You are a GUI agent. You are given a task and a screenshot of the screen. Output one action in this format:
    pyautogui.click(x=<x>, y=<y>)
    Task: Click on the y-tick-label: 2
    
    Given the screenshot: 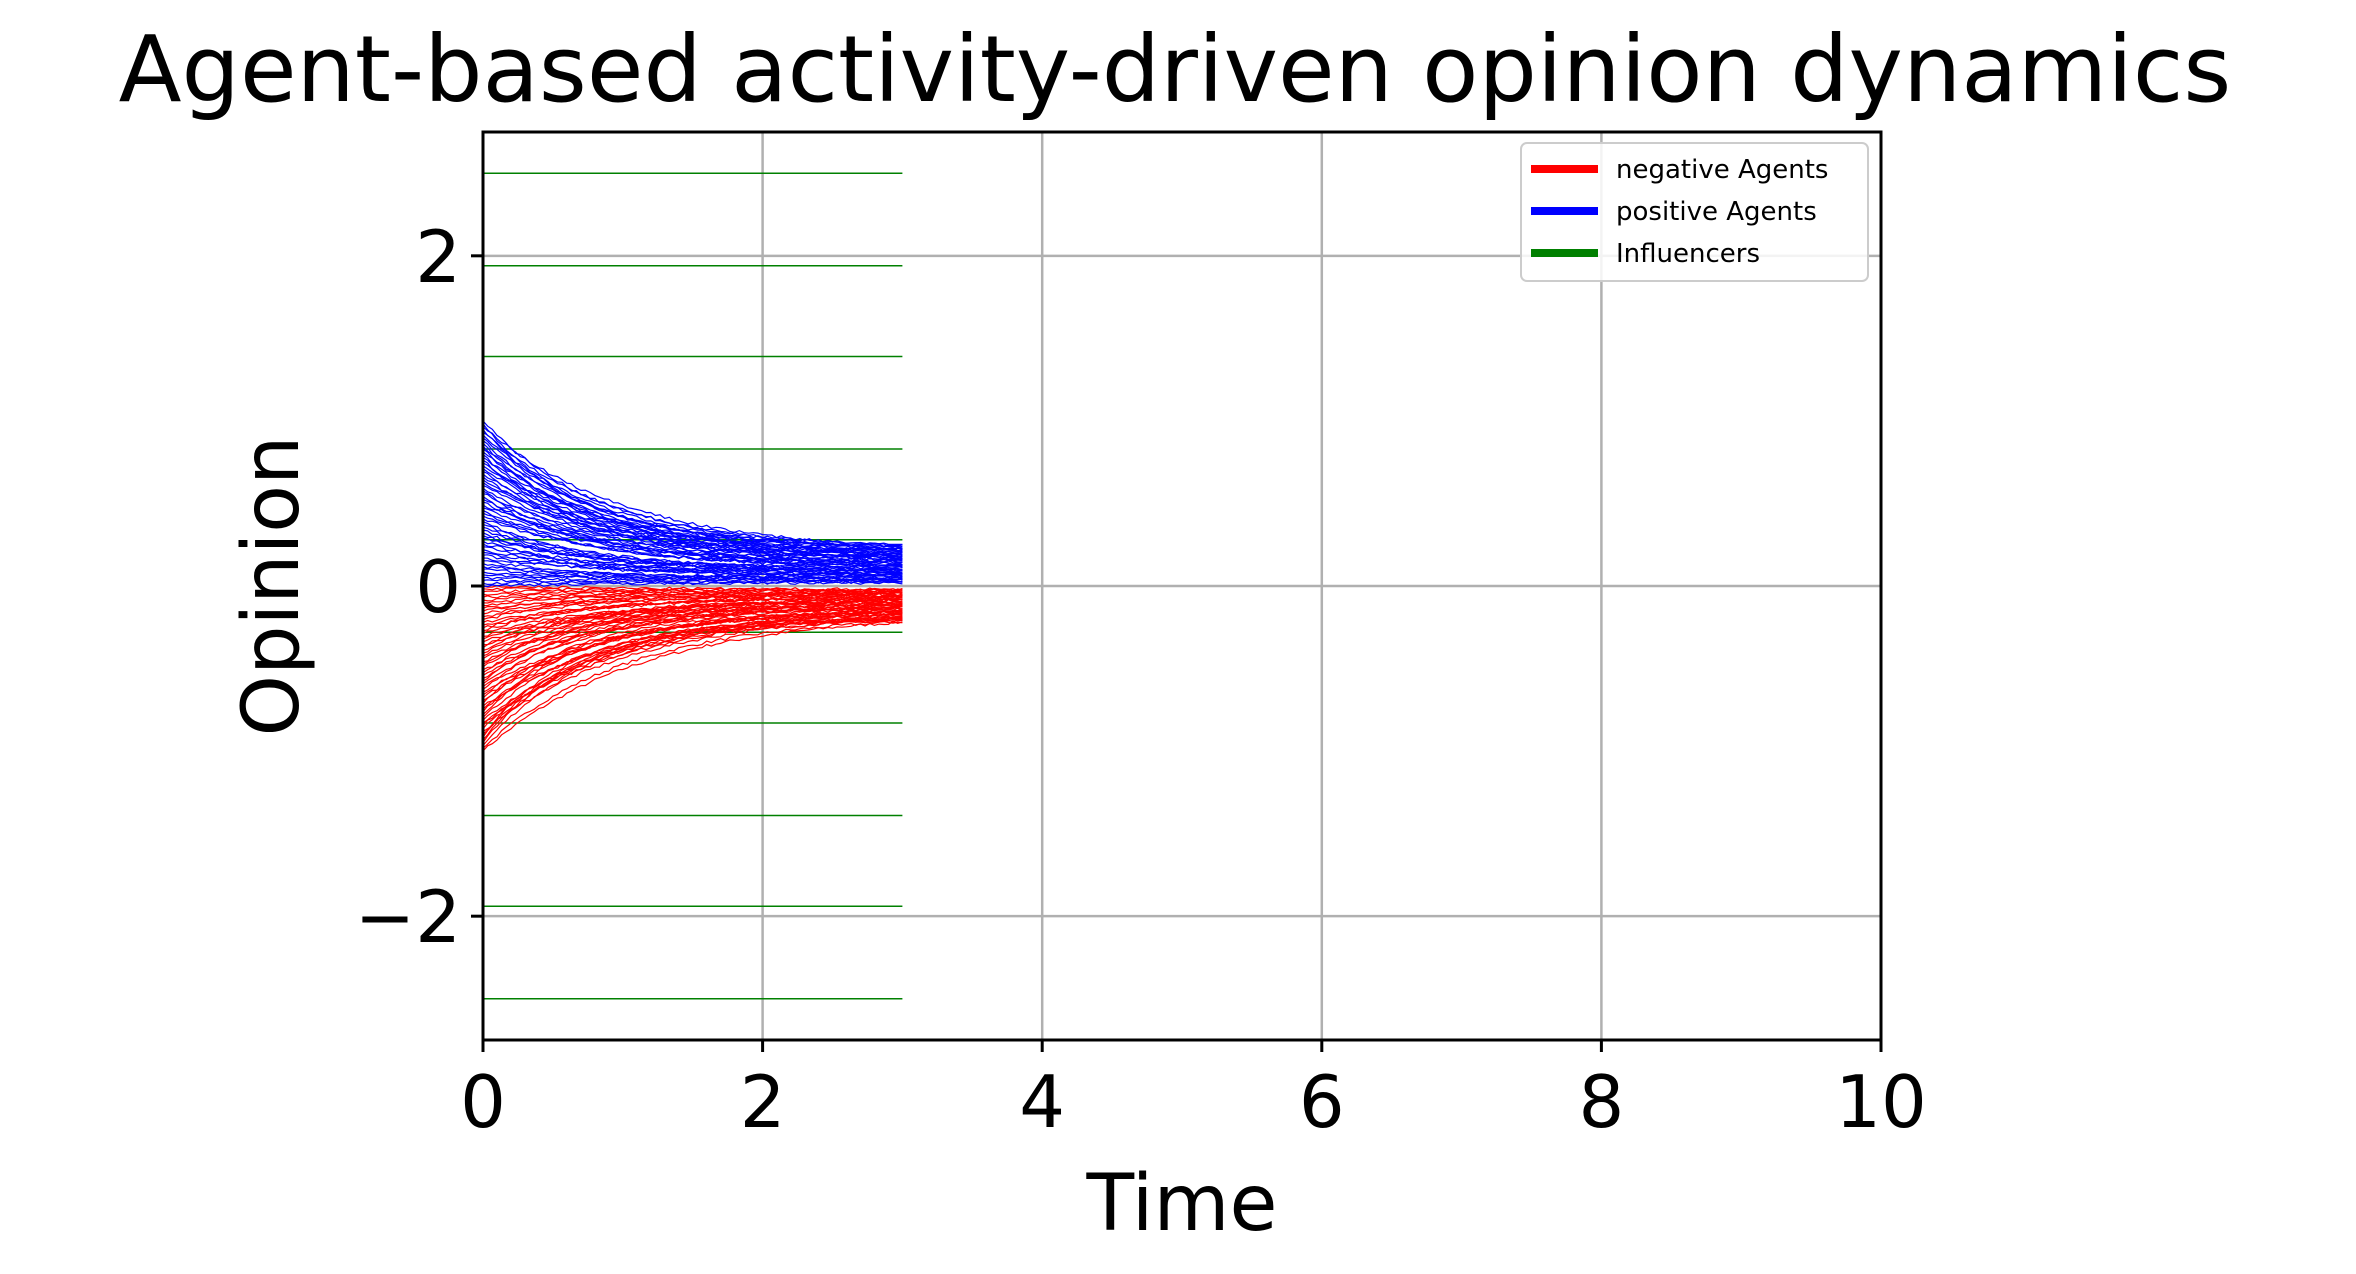 What is the action you would take?
    pyautogui.click(x=438, y=257)
    